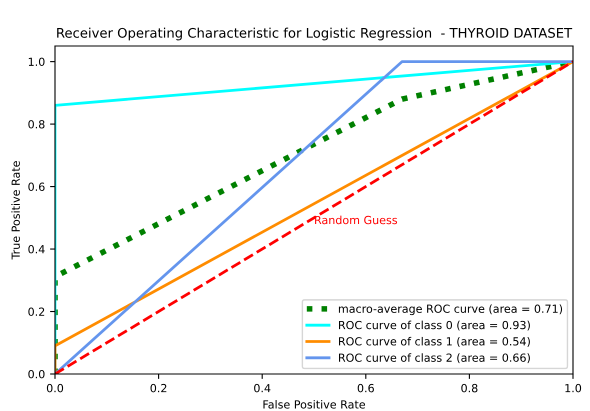 Image resolution: width=590 pixels, height=411 pixels. I want to click on y-tick-label: 0.8, so click(36, 124).